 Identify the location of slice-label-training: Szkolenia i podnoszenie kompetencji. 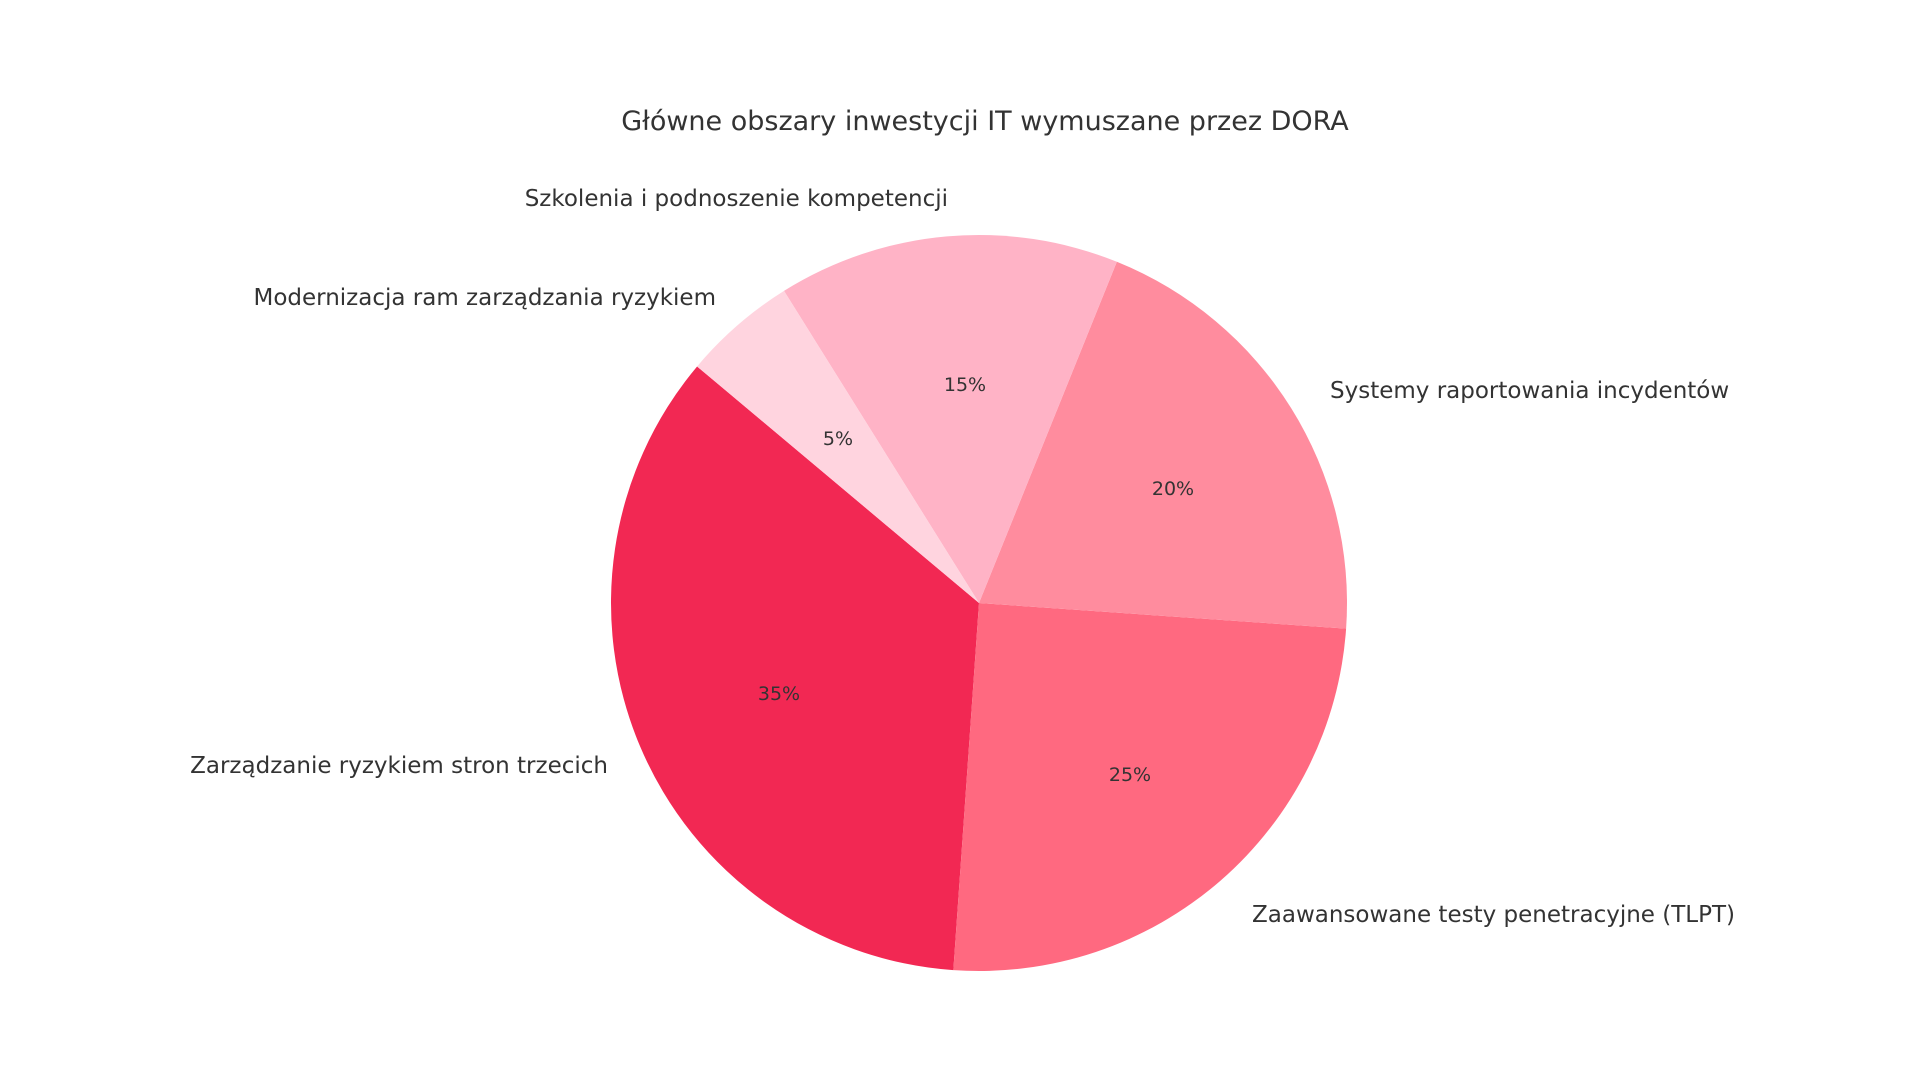
(736, 199).